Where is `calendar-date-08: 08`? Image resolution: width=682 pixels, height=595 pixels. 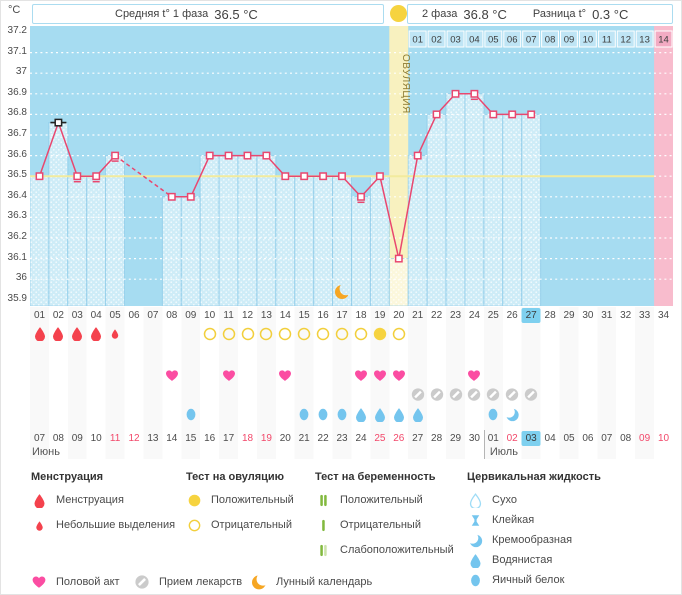
calendar-date-08: 08 is located at coordinates (58, 438).